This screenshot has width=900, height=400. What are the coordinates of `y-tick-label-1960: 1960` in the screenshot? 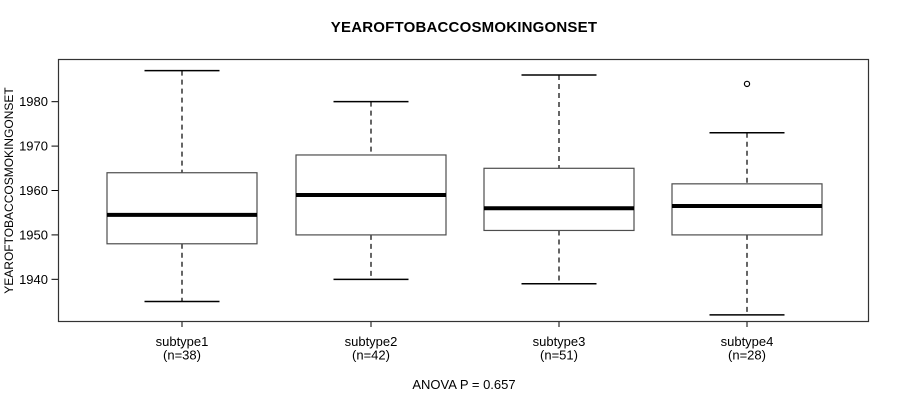 It's located at (33, 190).